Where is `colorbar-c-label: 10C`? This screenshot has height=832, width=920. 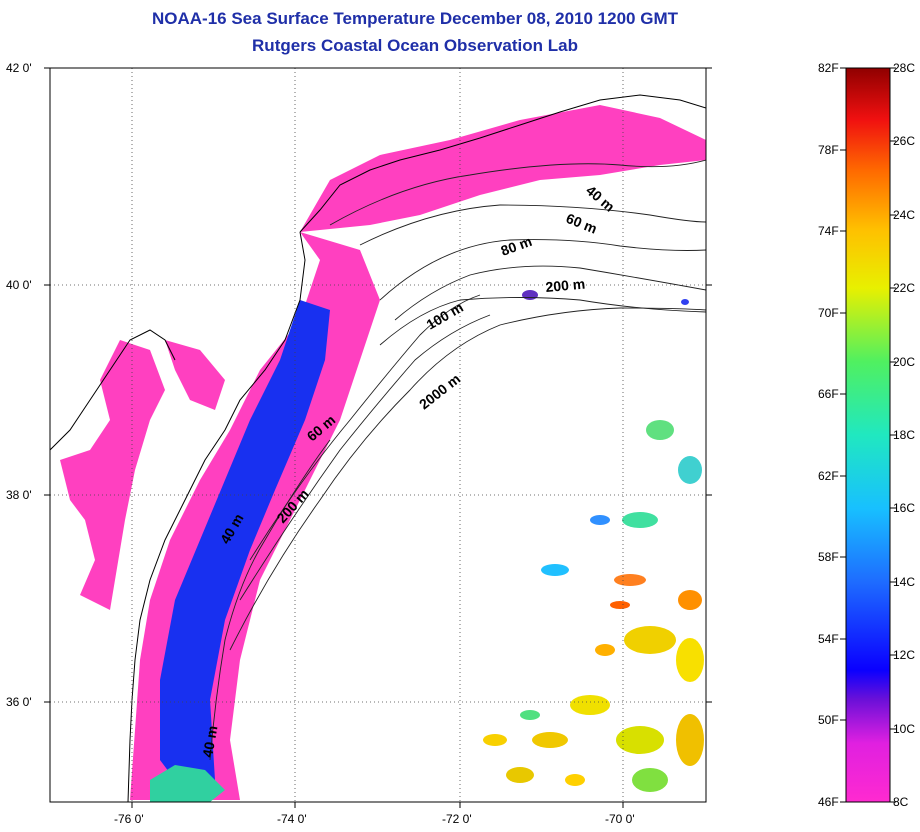 colorbar-c-label: 10C is located at coordinates (904, 729).